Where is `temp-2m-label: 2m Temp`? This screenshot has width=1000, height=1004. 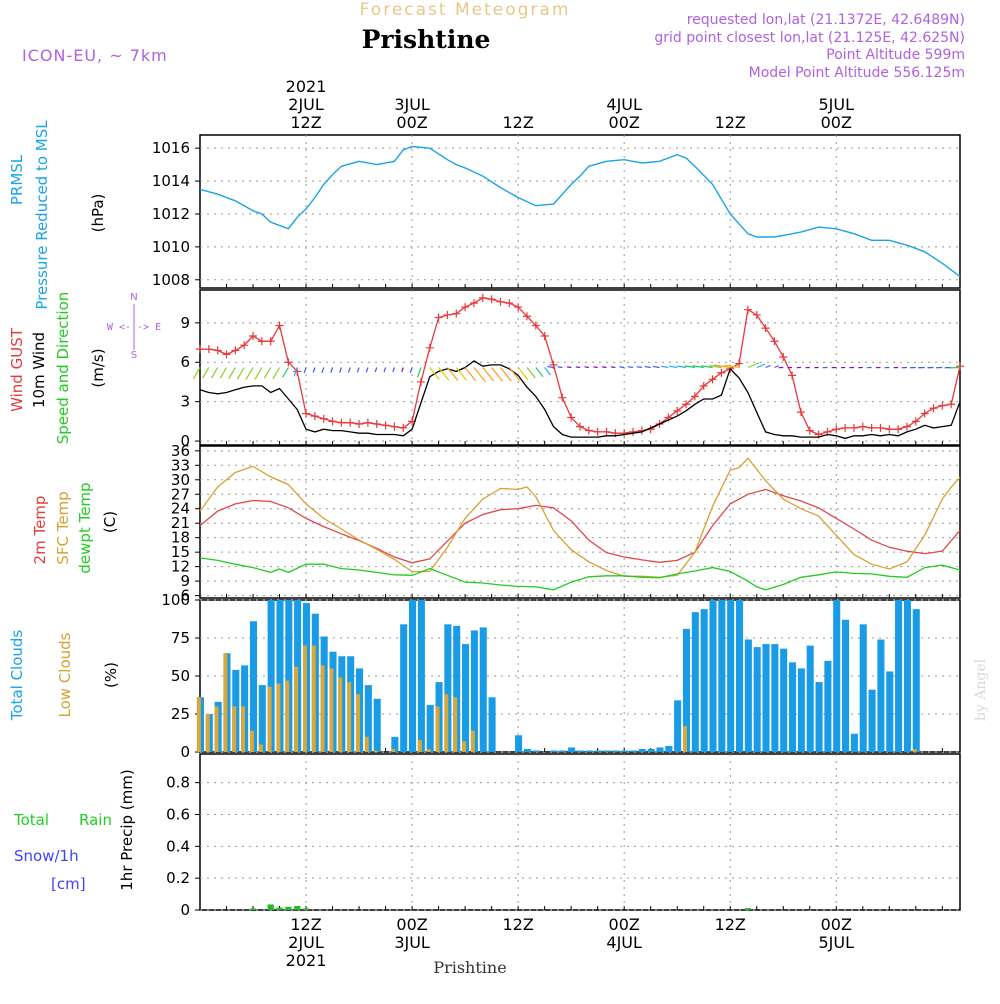
temp-2m-label: 2m Temp is located at coordinates (40, 530).